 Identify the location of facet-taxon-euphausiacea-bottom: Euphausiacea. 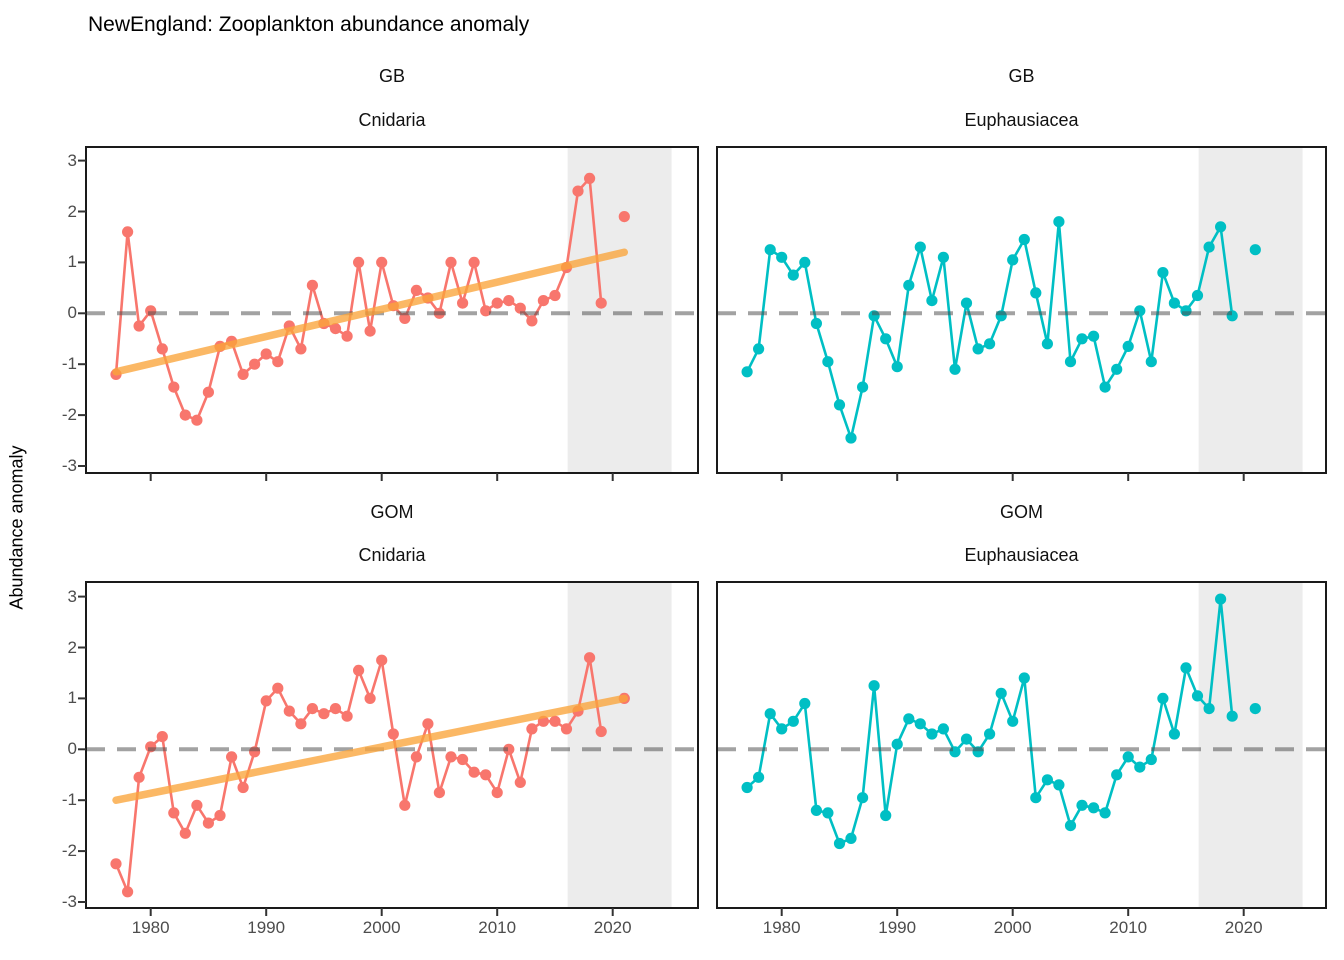
(1021, 555).